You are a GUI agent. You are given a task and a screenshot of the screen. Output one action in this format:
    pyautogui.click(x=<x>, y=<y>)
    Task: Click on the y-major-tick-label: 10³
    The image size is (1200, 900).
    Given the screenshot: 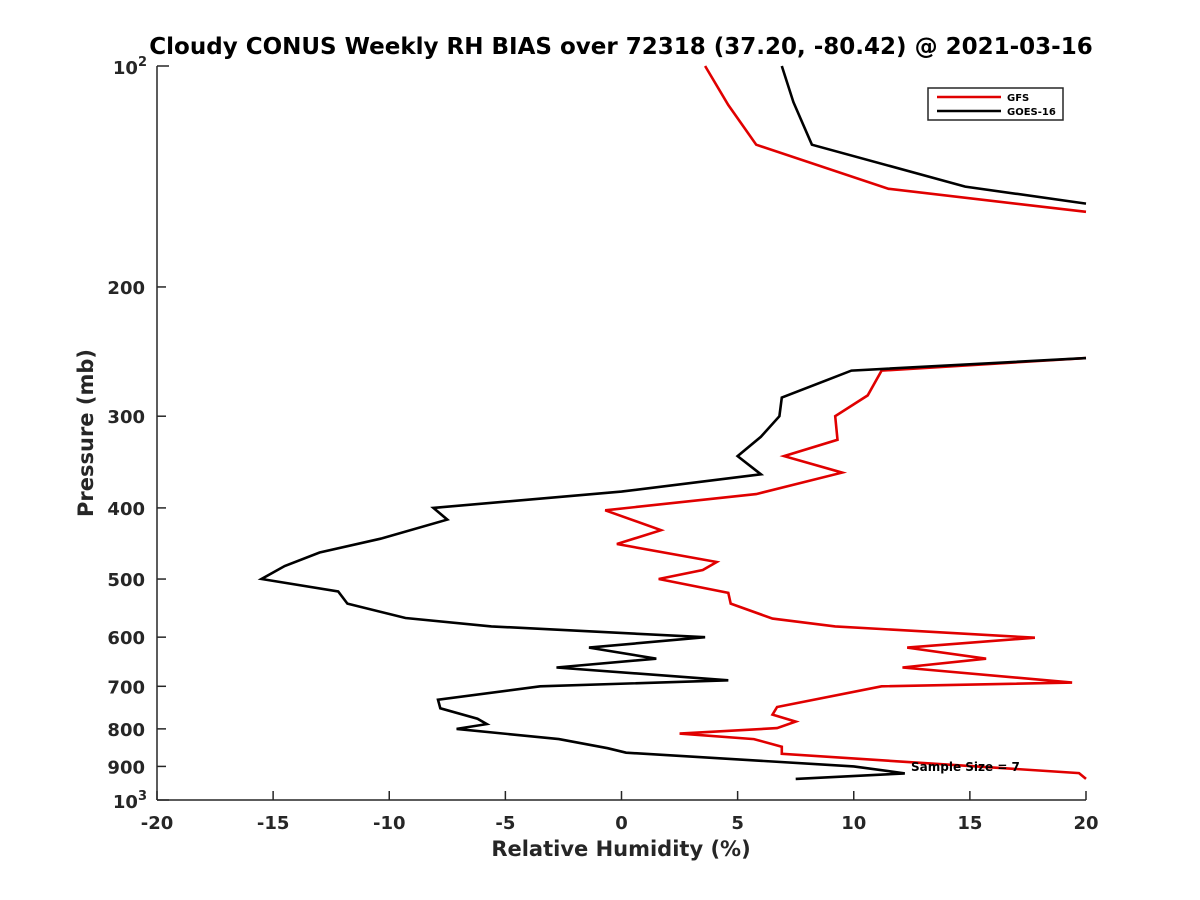 What is the action you would take?
    pyautogui.click(x=130, y=801)
    